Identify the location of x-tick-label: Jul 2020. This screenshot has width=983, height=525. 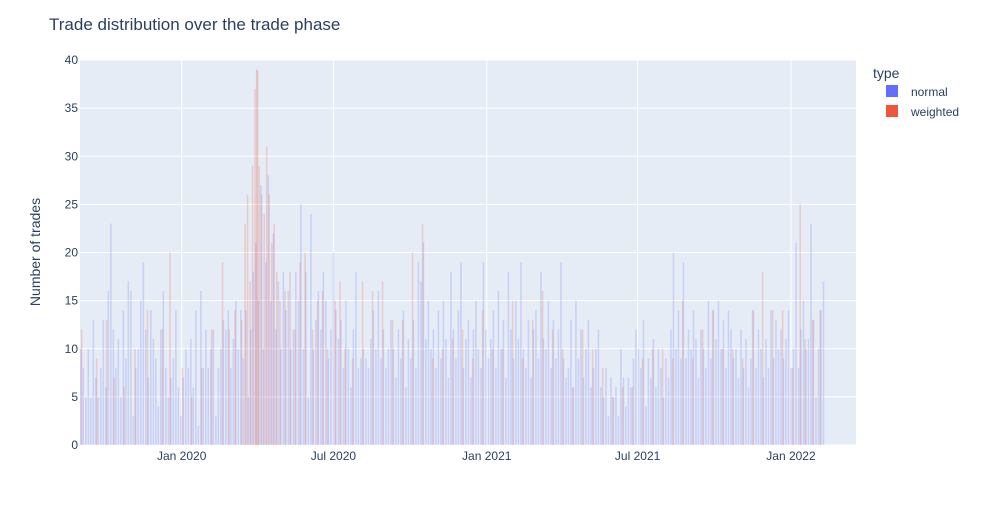
(334, 456).